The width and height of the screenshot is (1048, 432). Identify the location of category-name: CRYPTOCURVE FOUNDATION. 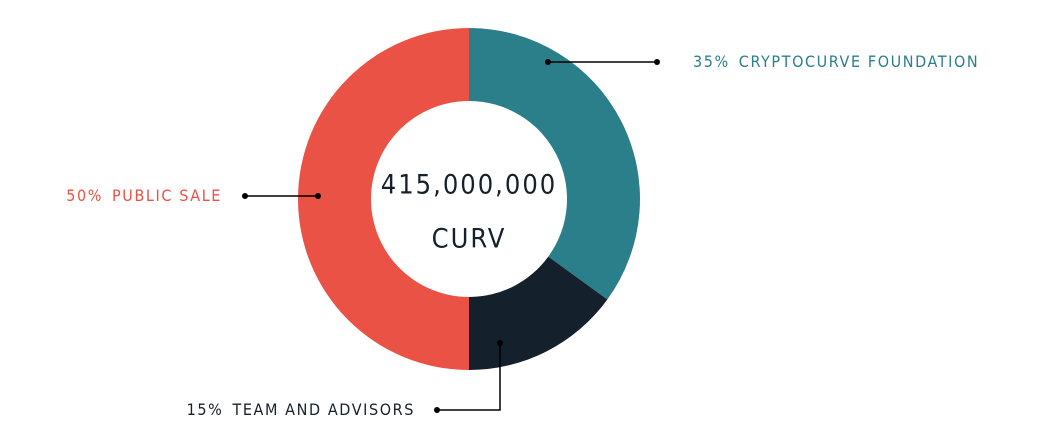
(859, 61).